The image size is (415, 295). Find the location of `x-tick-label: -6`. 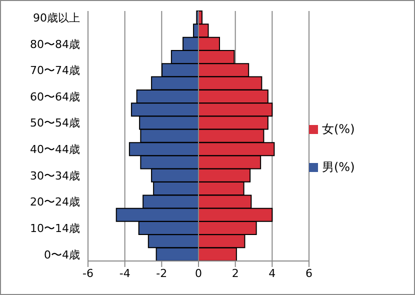

x-tick-label: -6 is located at coordinates (88, 273).